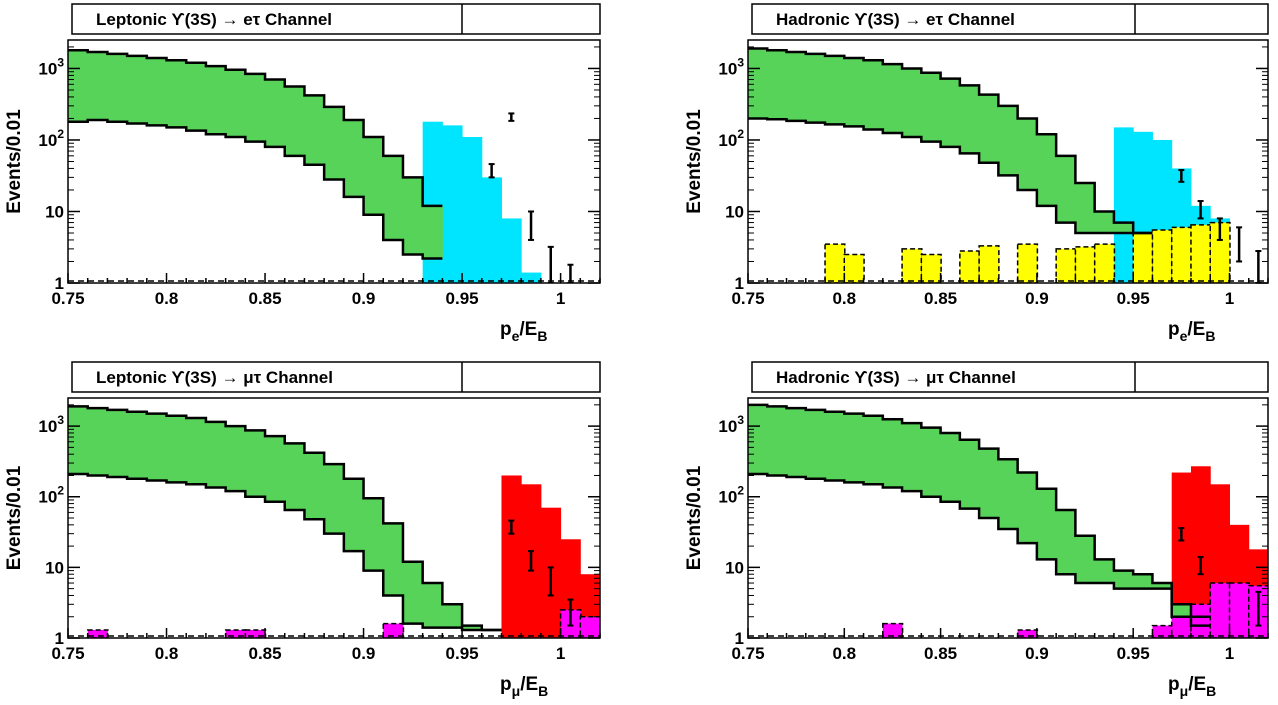  Describe the element at coordinates (896, 377) in the screenshot. I see `panel-title: Hadronic ϒ(3S) → μτ Channel` at that location.